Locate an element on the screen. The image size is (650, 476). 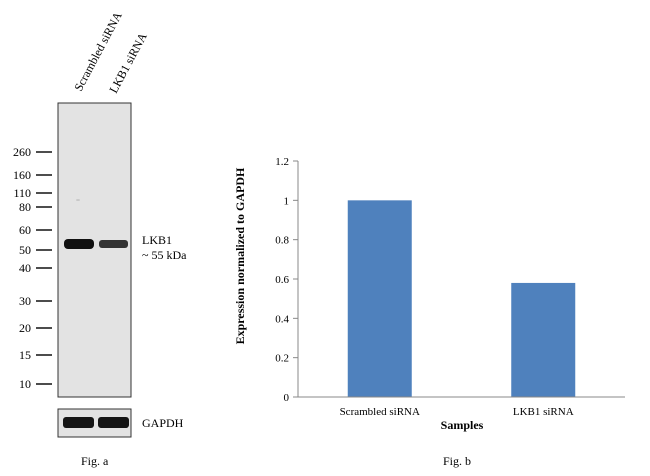
caption-fig-a: Fig. a is located at coordinates (95, 461).